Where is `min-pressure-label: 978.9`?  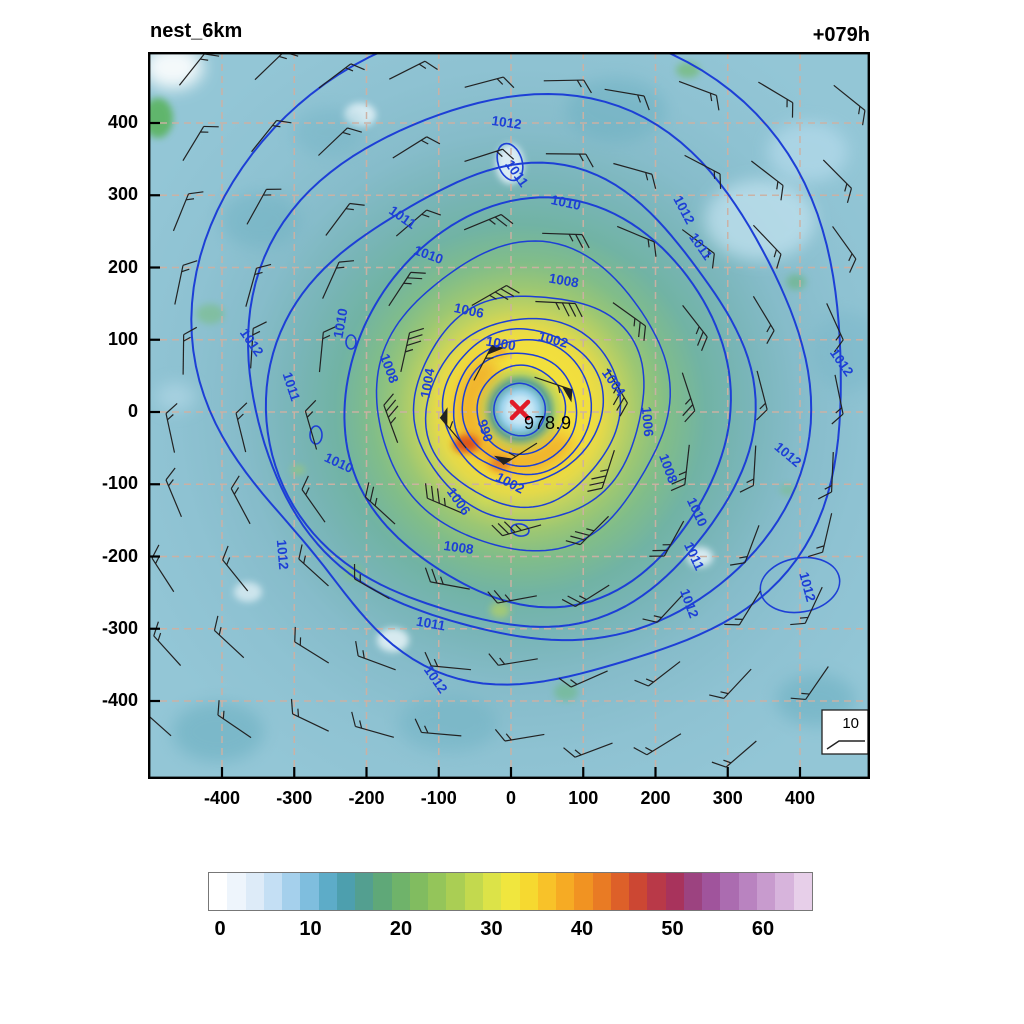
min-pressure-label: 978.9 is located at coordinates (548, 423).